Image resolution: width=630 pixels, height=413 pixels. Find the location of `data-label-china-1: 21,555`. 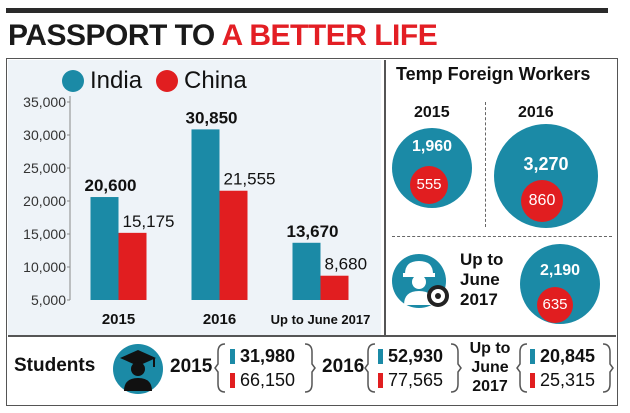

data-label-china-1: 21,555 is located at coordinates (250, 179).